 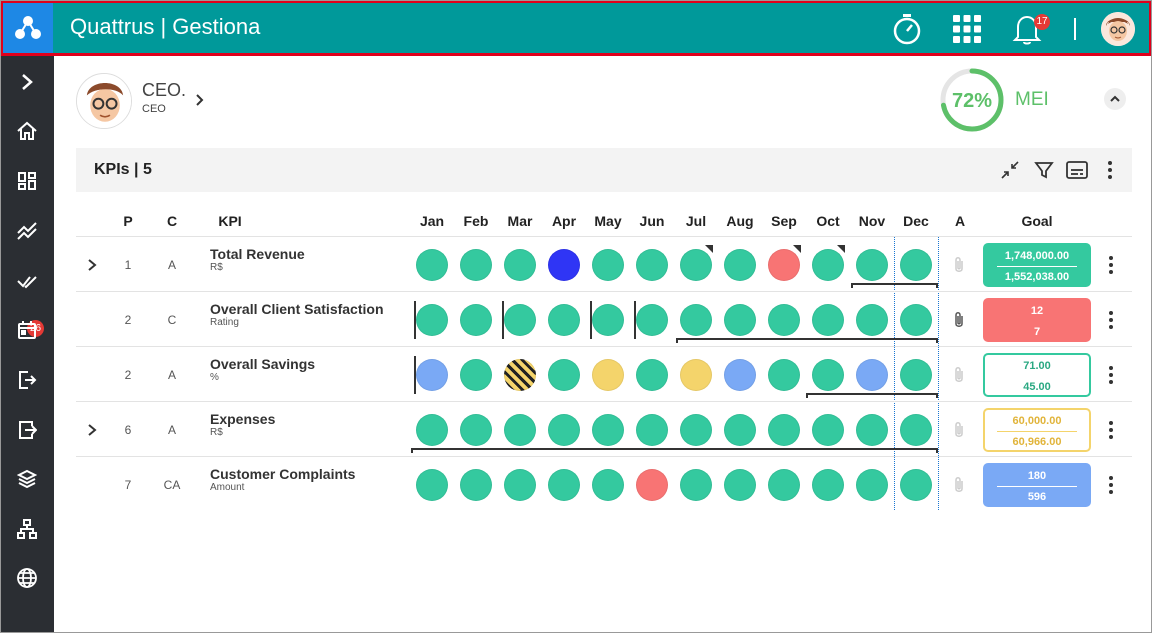 I want to click on kpi-name: Customer Complaints, so click(x=283, y=473).